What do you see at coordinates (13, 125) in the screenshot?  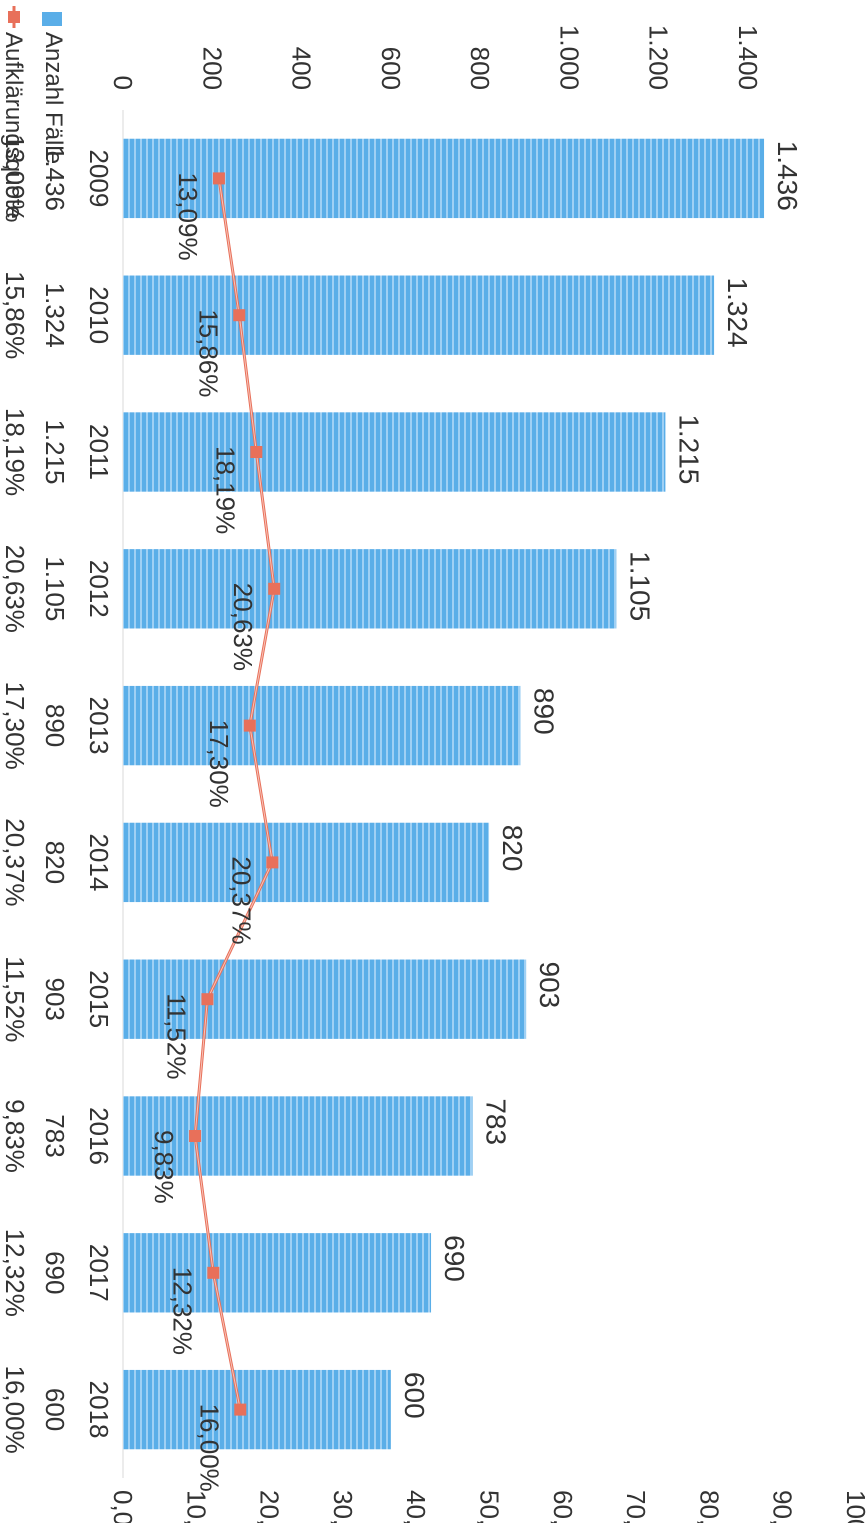 I see `legend-label-rate: Aufklärungsquote` at bounding box center [13, 125].